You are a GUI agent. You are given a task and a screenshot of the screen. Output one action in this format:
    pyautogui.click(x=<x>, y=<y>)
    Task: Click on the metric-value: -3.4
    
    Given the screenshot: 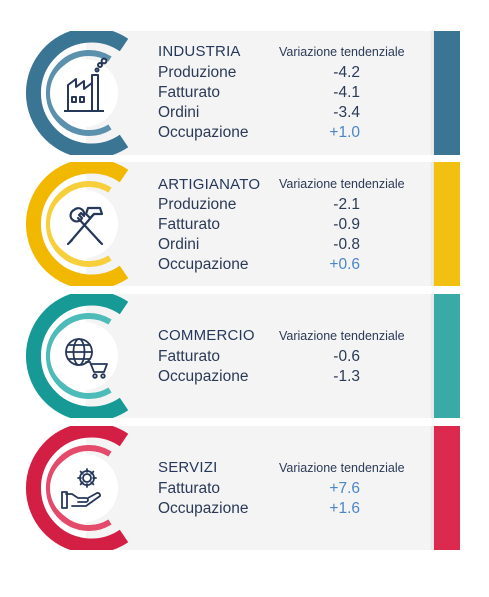 What is the action you would take?
    pyautogui.click(x=346, y=112)
    